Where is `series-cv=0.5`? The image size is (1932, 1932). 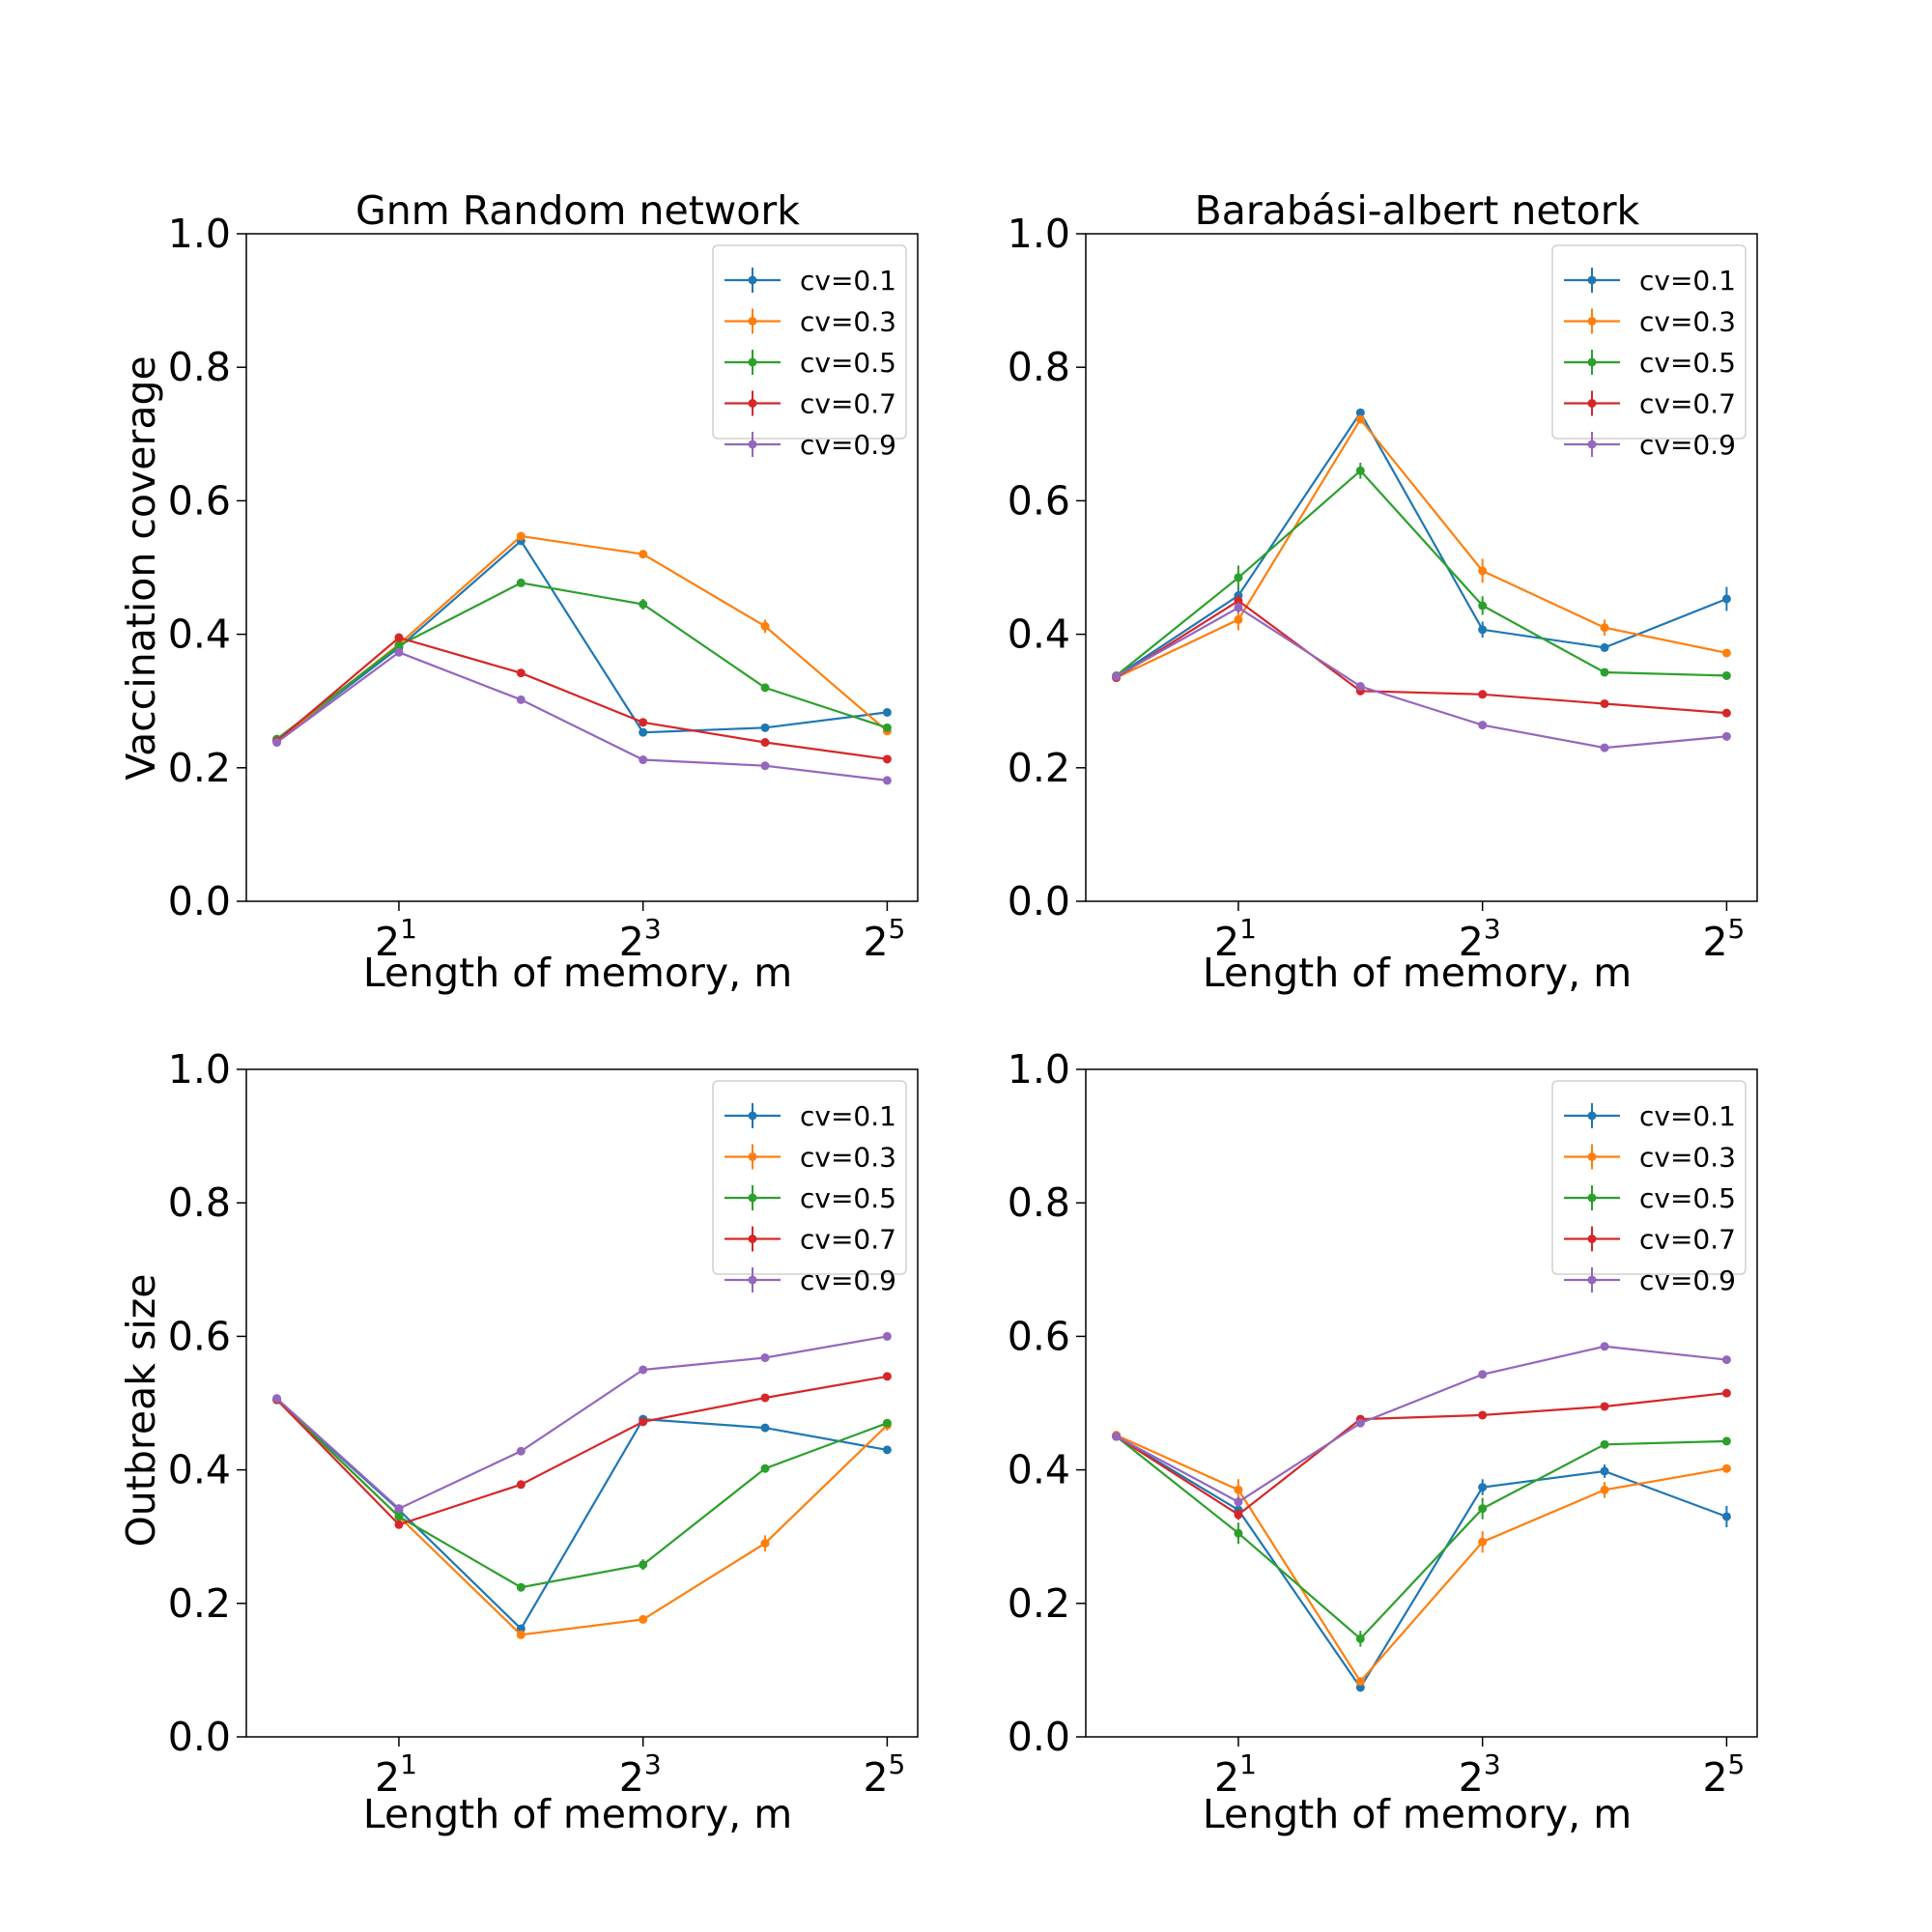 series-cv=0.5 is located at coordinates (582, 1493).